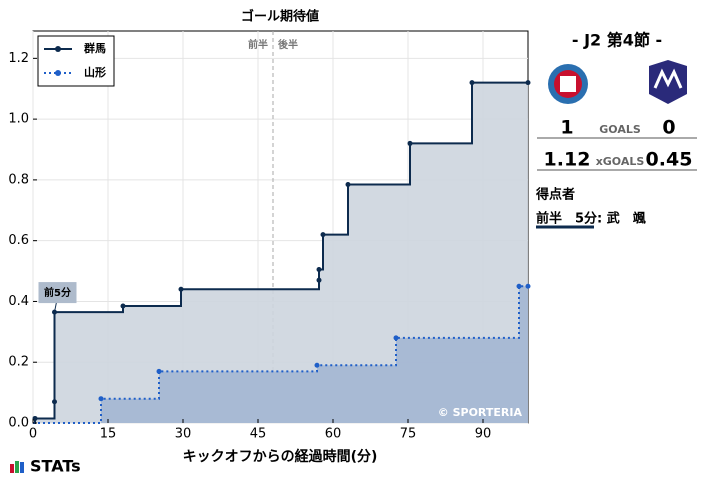  What do you see at coordinates (408, 434) in the screenshot?
I see `x-tick-label: 75` at bounding box center [408, 434].